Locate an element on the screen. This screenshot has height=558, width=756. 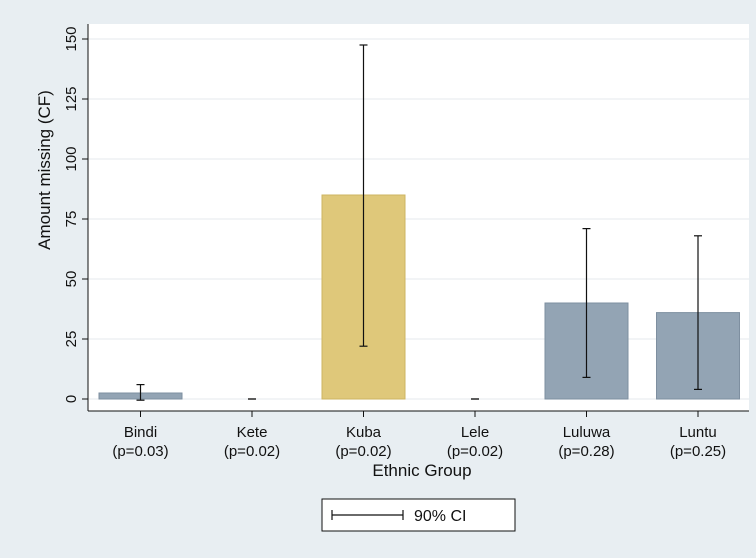
x-tick-pvalue: (p=0.03) is located at coordinates (140, 451).